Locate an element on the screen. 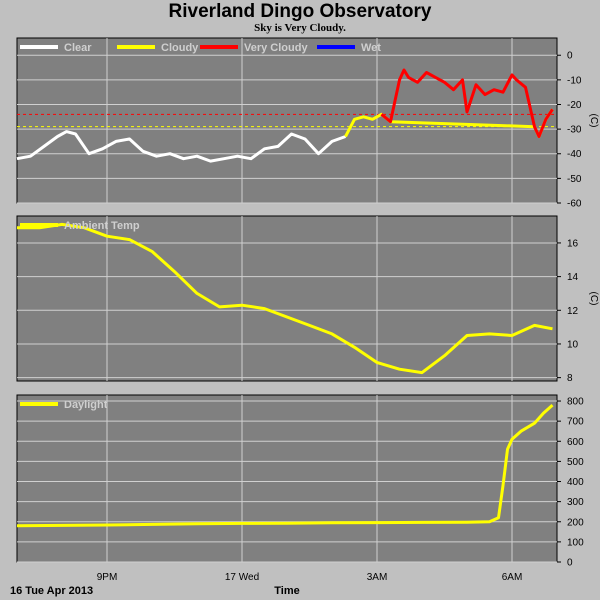 The width and height of the screenshot is (600, 600). y-tick-label: 600 is located at coordinates (575, 442).